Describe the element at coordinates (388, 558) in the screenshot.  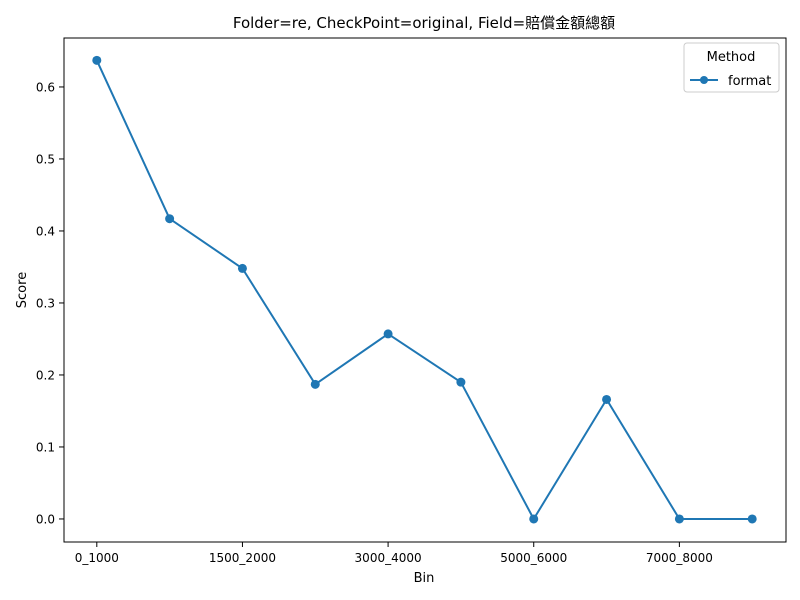
I see `x-tick-label: 3000_4000` at that location.